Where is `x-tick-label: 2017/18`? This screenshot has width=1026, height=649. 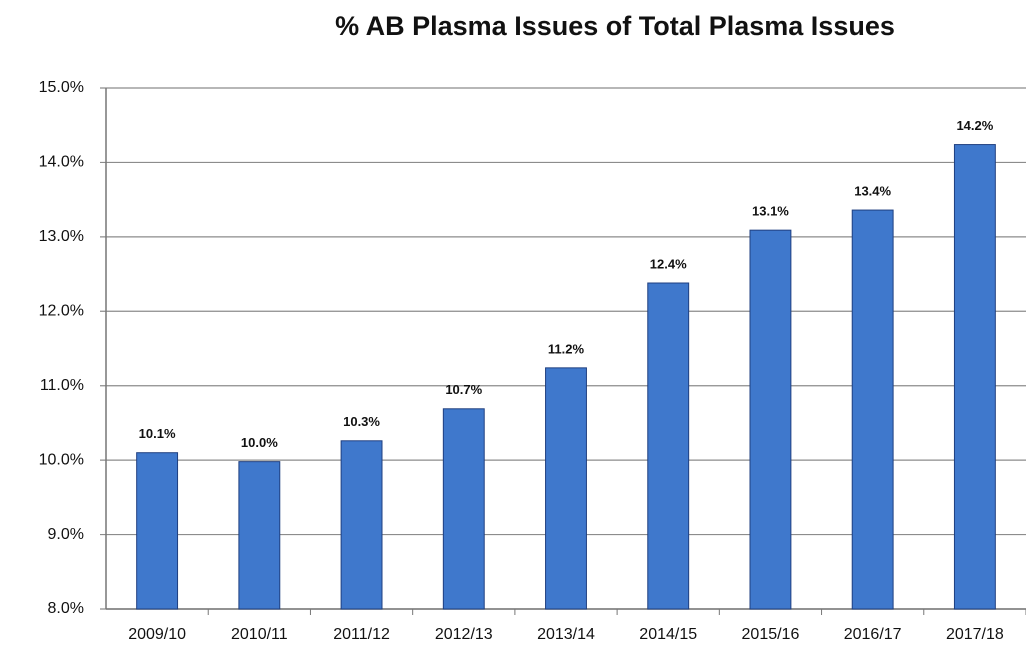
x-tick-label: 2017/18 is located at coordinates (975, 634).